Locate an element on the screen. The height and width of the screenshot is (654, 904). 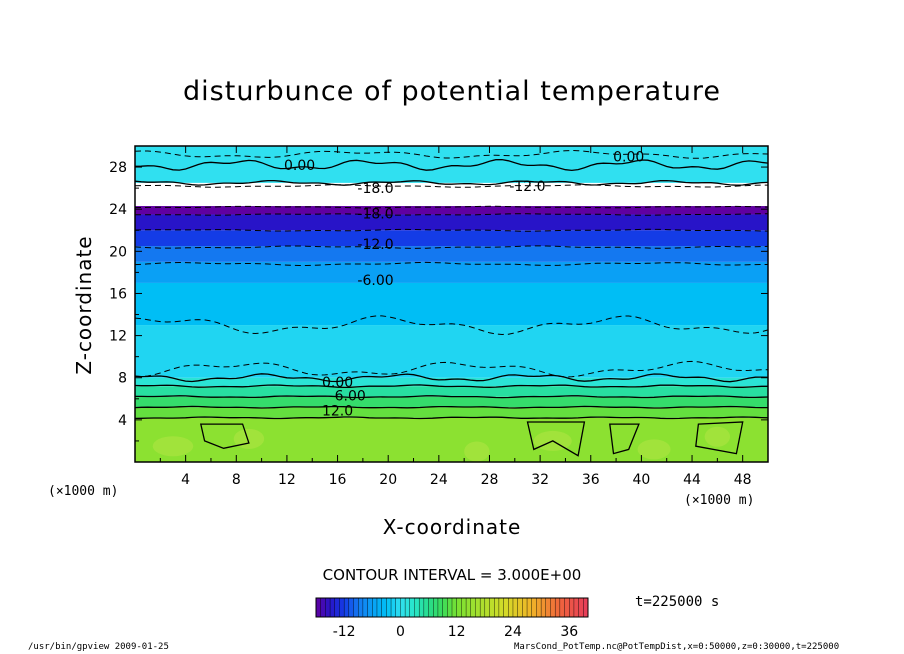
colorbar: -12 0 12 24 36 is located at coordinates (452, 618).